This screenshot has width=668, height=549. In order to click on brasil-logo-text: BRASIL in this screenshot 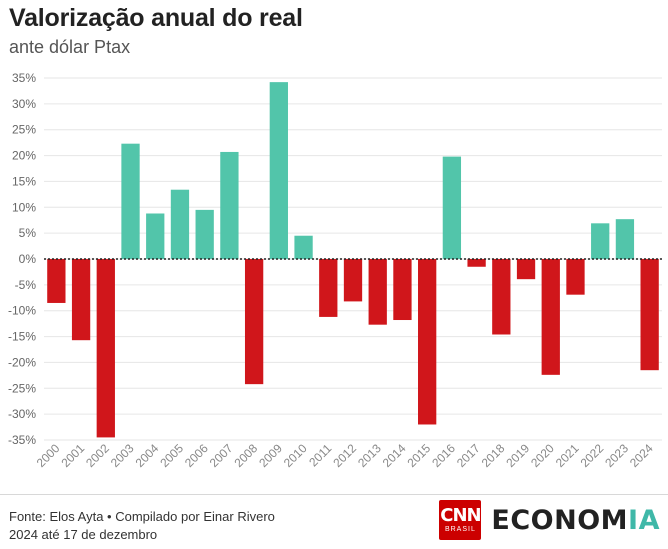, I will do `click(460, 529)`.